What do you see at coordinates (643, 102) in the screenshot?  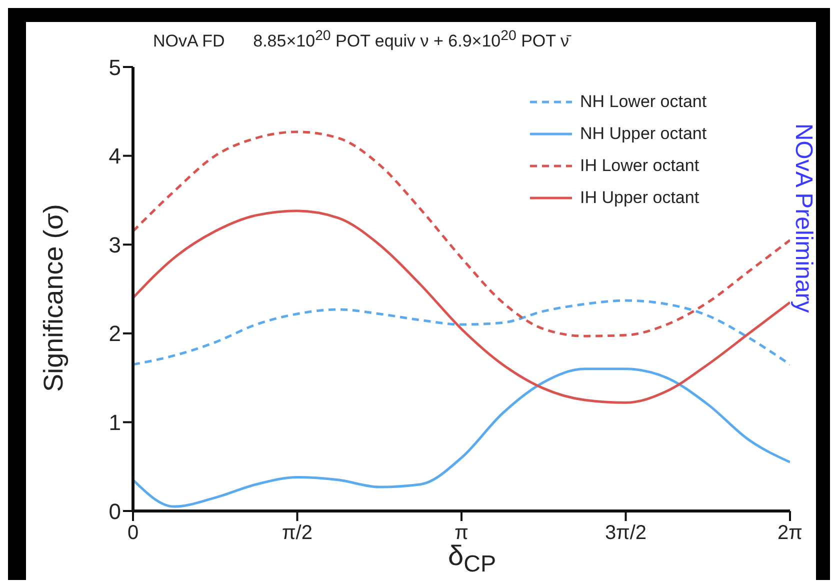 I see `legend-label: NH Lower octant` at bounding box center [643, 102].